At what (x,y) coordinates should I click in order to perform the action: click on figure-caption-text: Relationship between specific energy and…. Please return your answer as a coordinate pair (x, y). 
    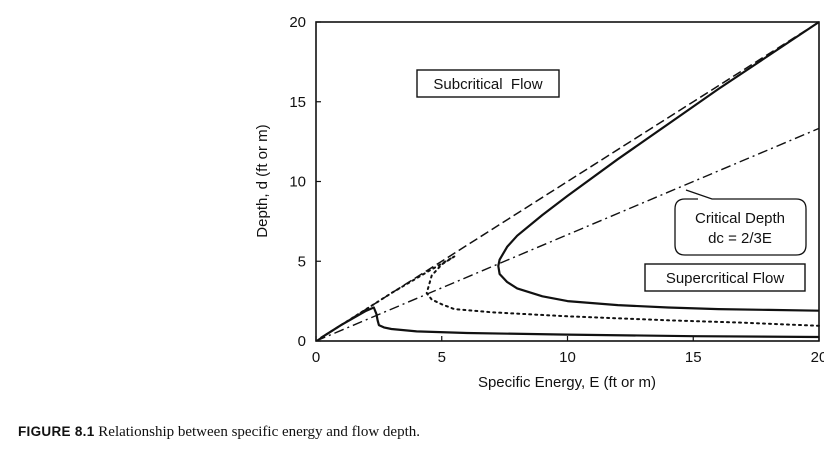
    Looking at the image, I should click on (257, 432).